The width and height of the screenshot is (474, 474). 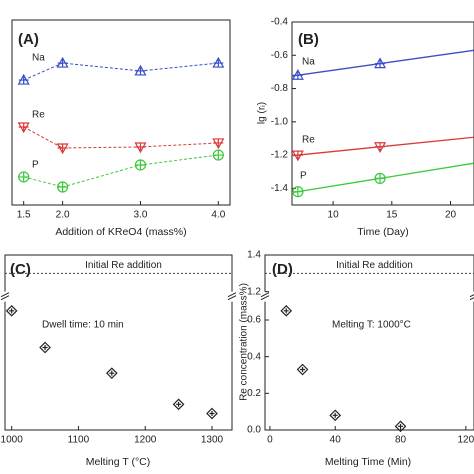 I want to click on x-tick-label: 1100, so click(x=79, y=440).